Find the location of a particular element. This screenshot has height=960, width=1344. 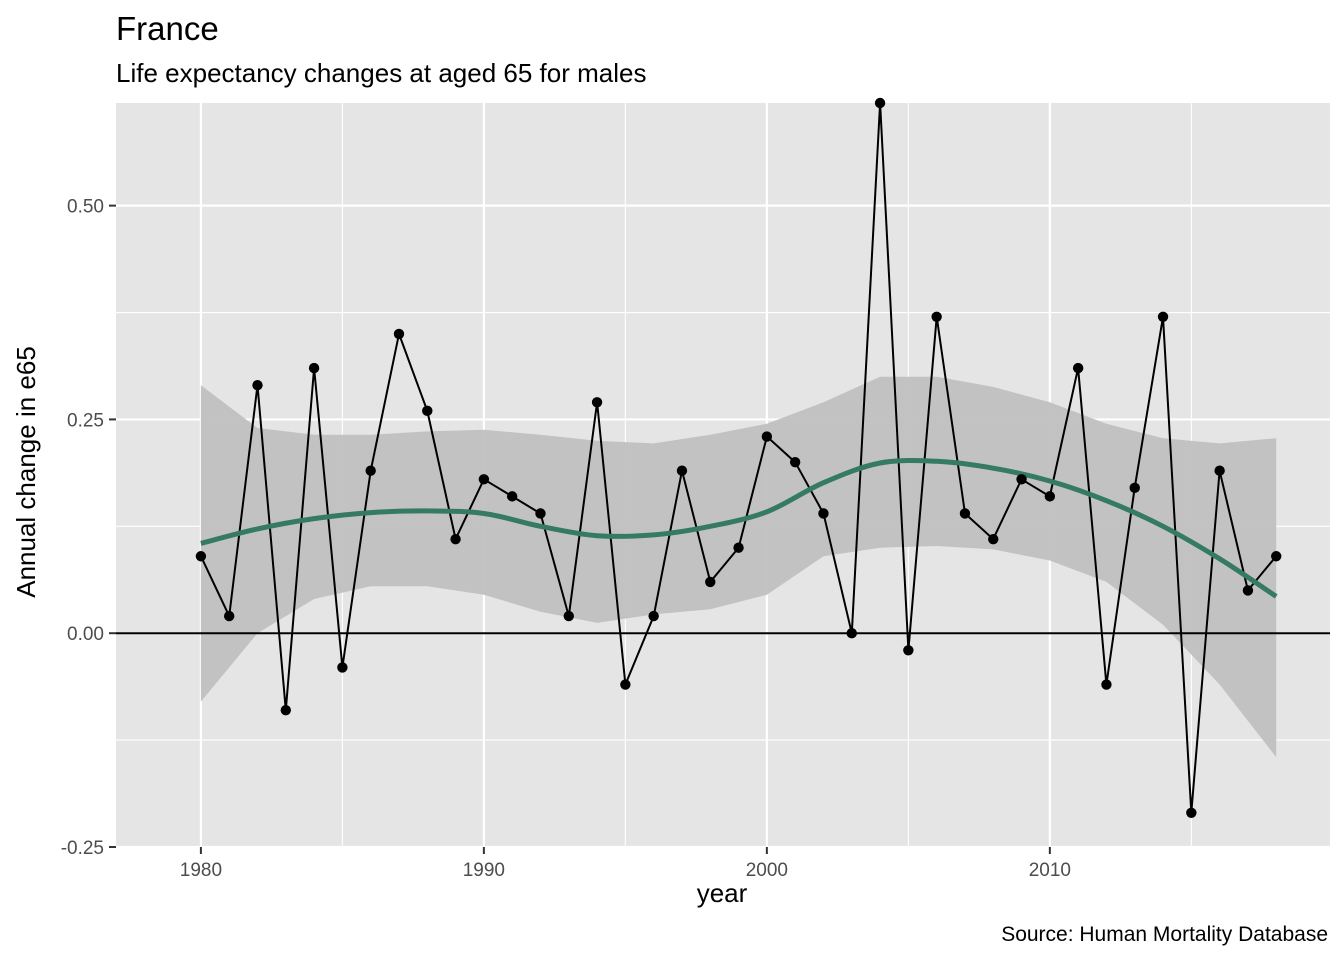

data-point-1983 is located at coordinates (285, 710).